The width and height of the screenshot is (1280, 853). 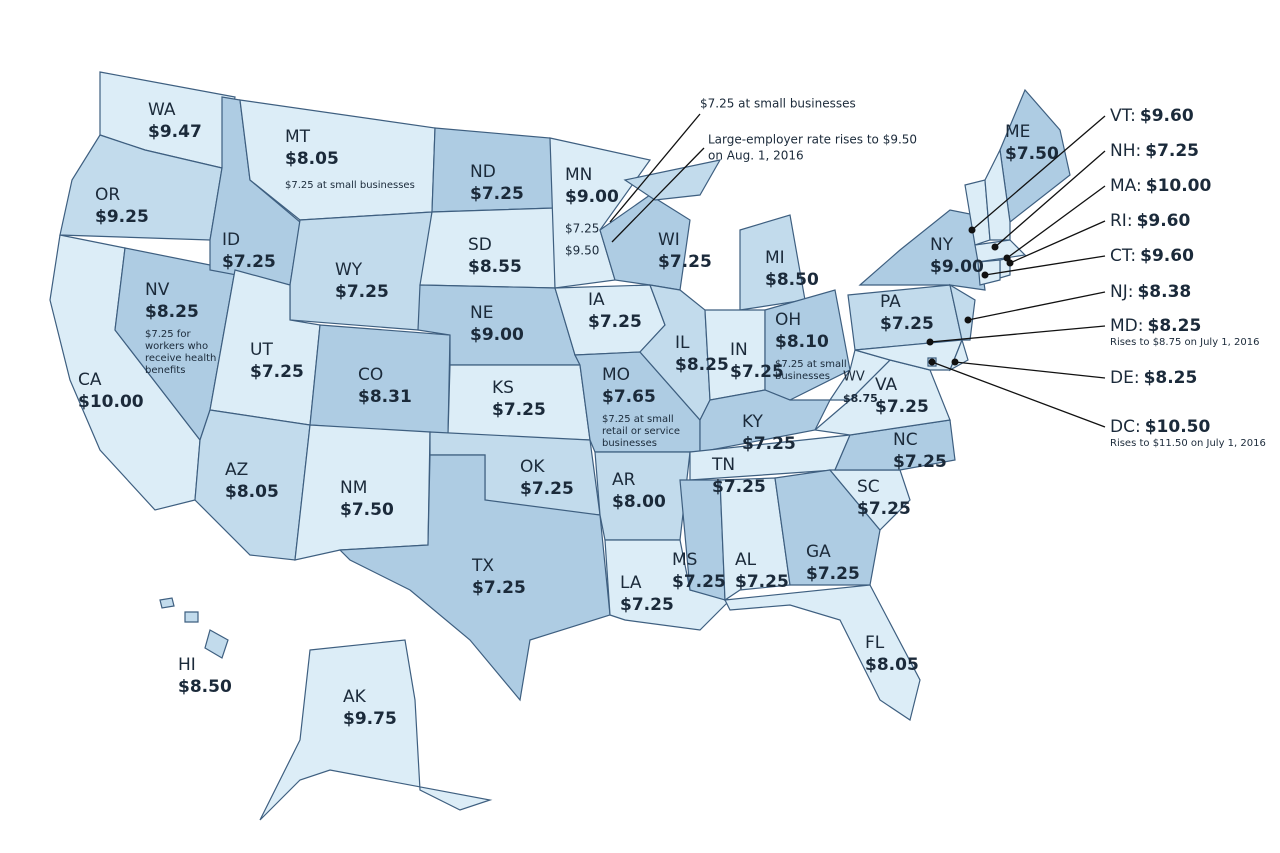 What do you see at coordinates (370, 375) in the screenshot?
I see `state-abbr: CO` at bounding box center [370, 375].